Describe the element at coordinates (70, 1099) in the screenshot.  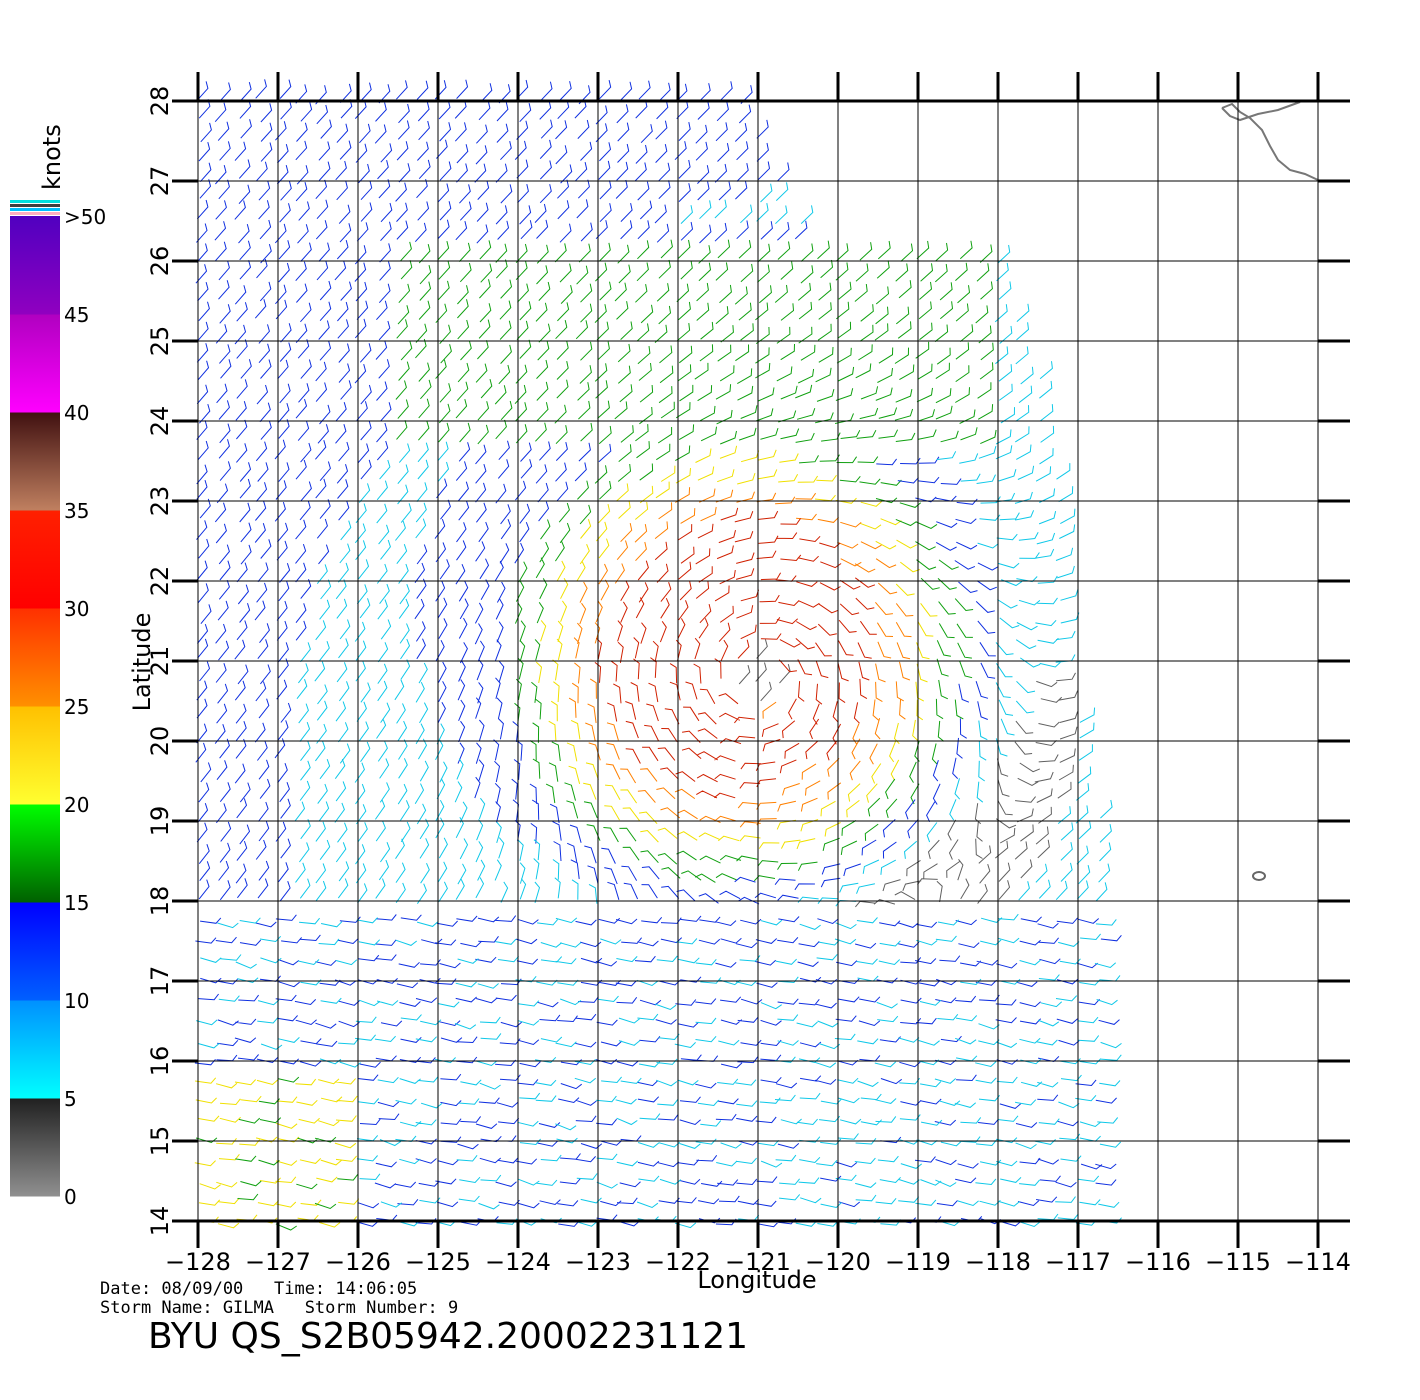
I see `colorbar-label: 5` at that location.